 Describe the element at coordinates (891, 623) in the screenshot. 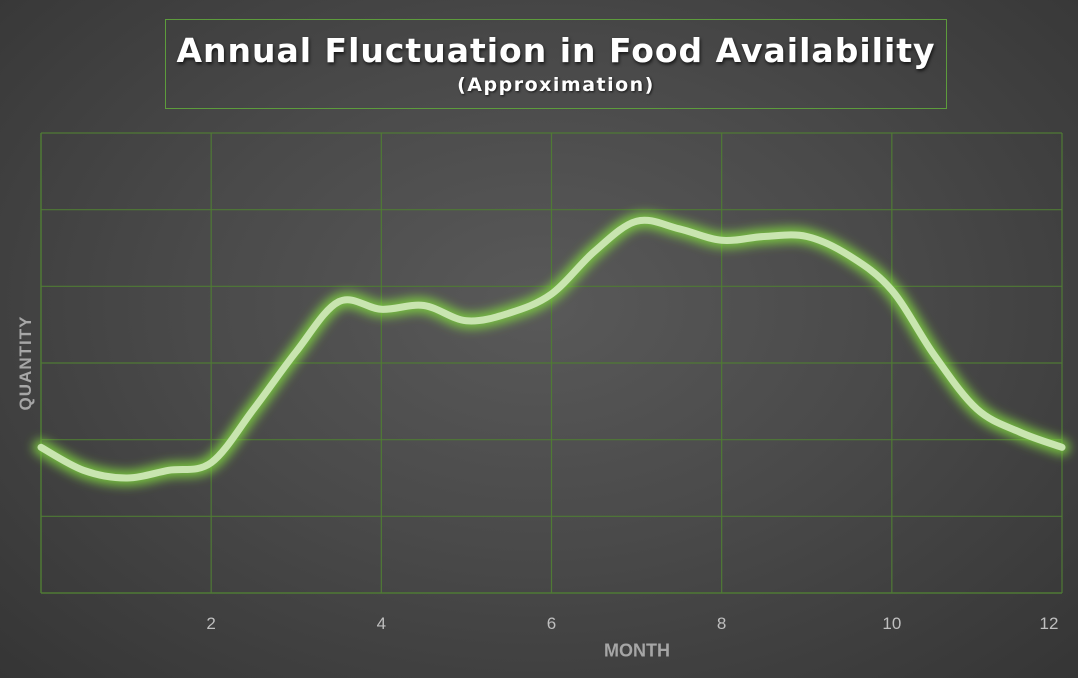

I see `x-tick-label: 10` at that location.